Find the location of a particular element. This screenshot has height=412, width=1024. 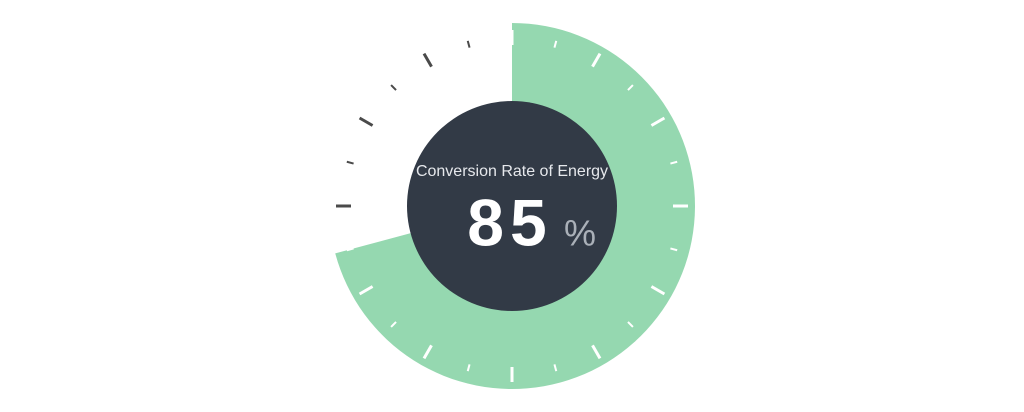

center-disc is located at coordinates (512, 206).